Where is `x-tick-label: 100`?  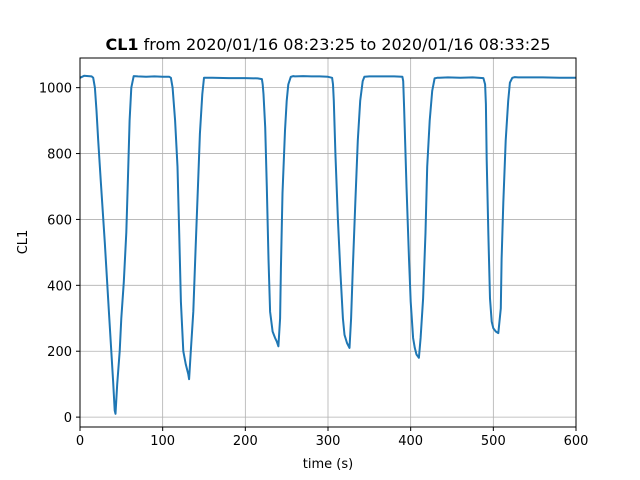 x-tick-label: 100 is located at coordinates (162, 441).